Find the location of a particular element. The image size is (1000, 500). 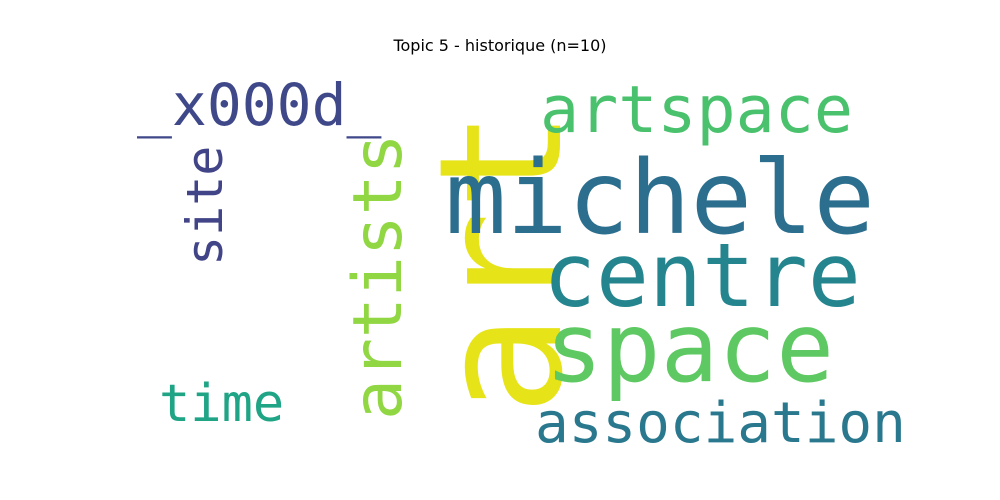

word-time: time is located at coordinates (222, 404).